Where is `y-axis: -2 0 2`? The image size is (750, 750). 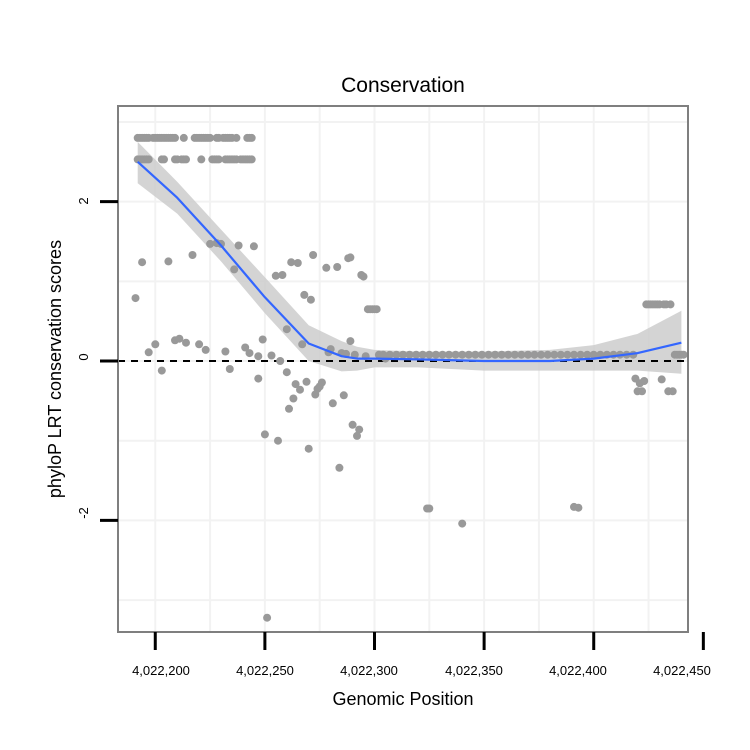
y-axis: -2 0 2 is located at coordinates (97, 359).